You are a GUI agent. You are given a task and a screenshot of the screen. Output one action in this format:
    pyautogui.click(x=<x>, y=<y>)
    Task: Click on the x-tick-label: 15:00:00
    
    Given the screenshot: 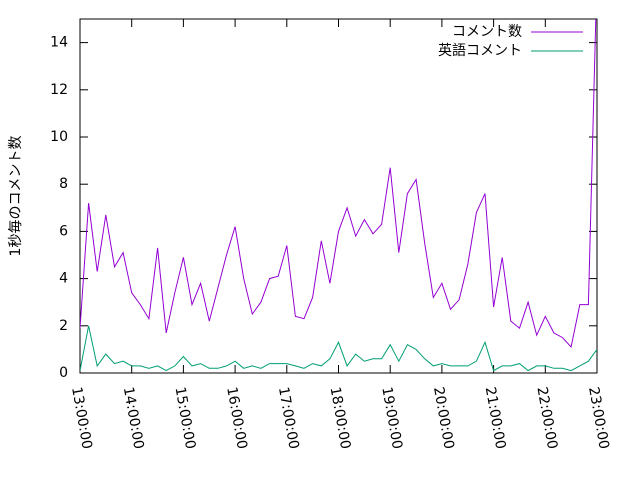 What is the action you would take?
    pyautogui.click(x=185, y=418)
    